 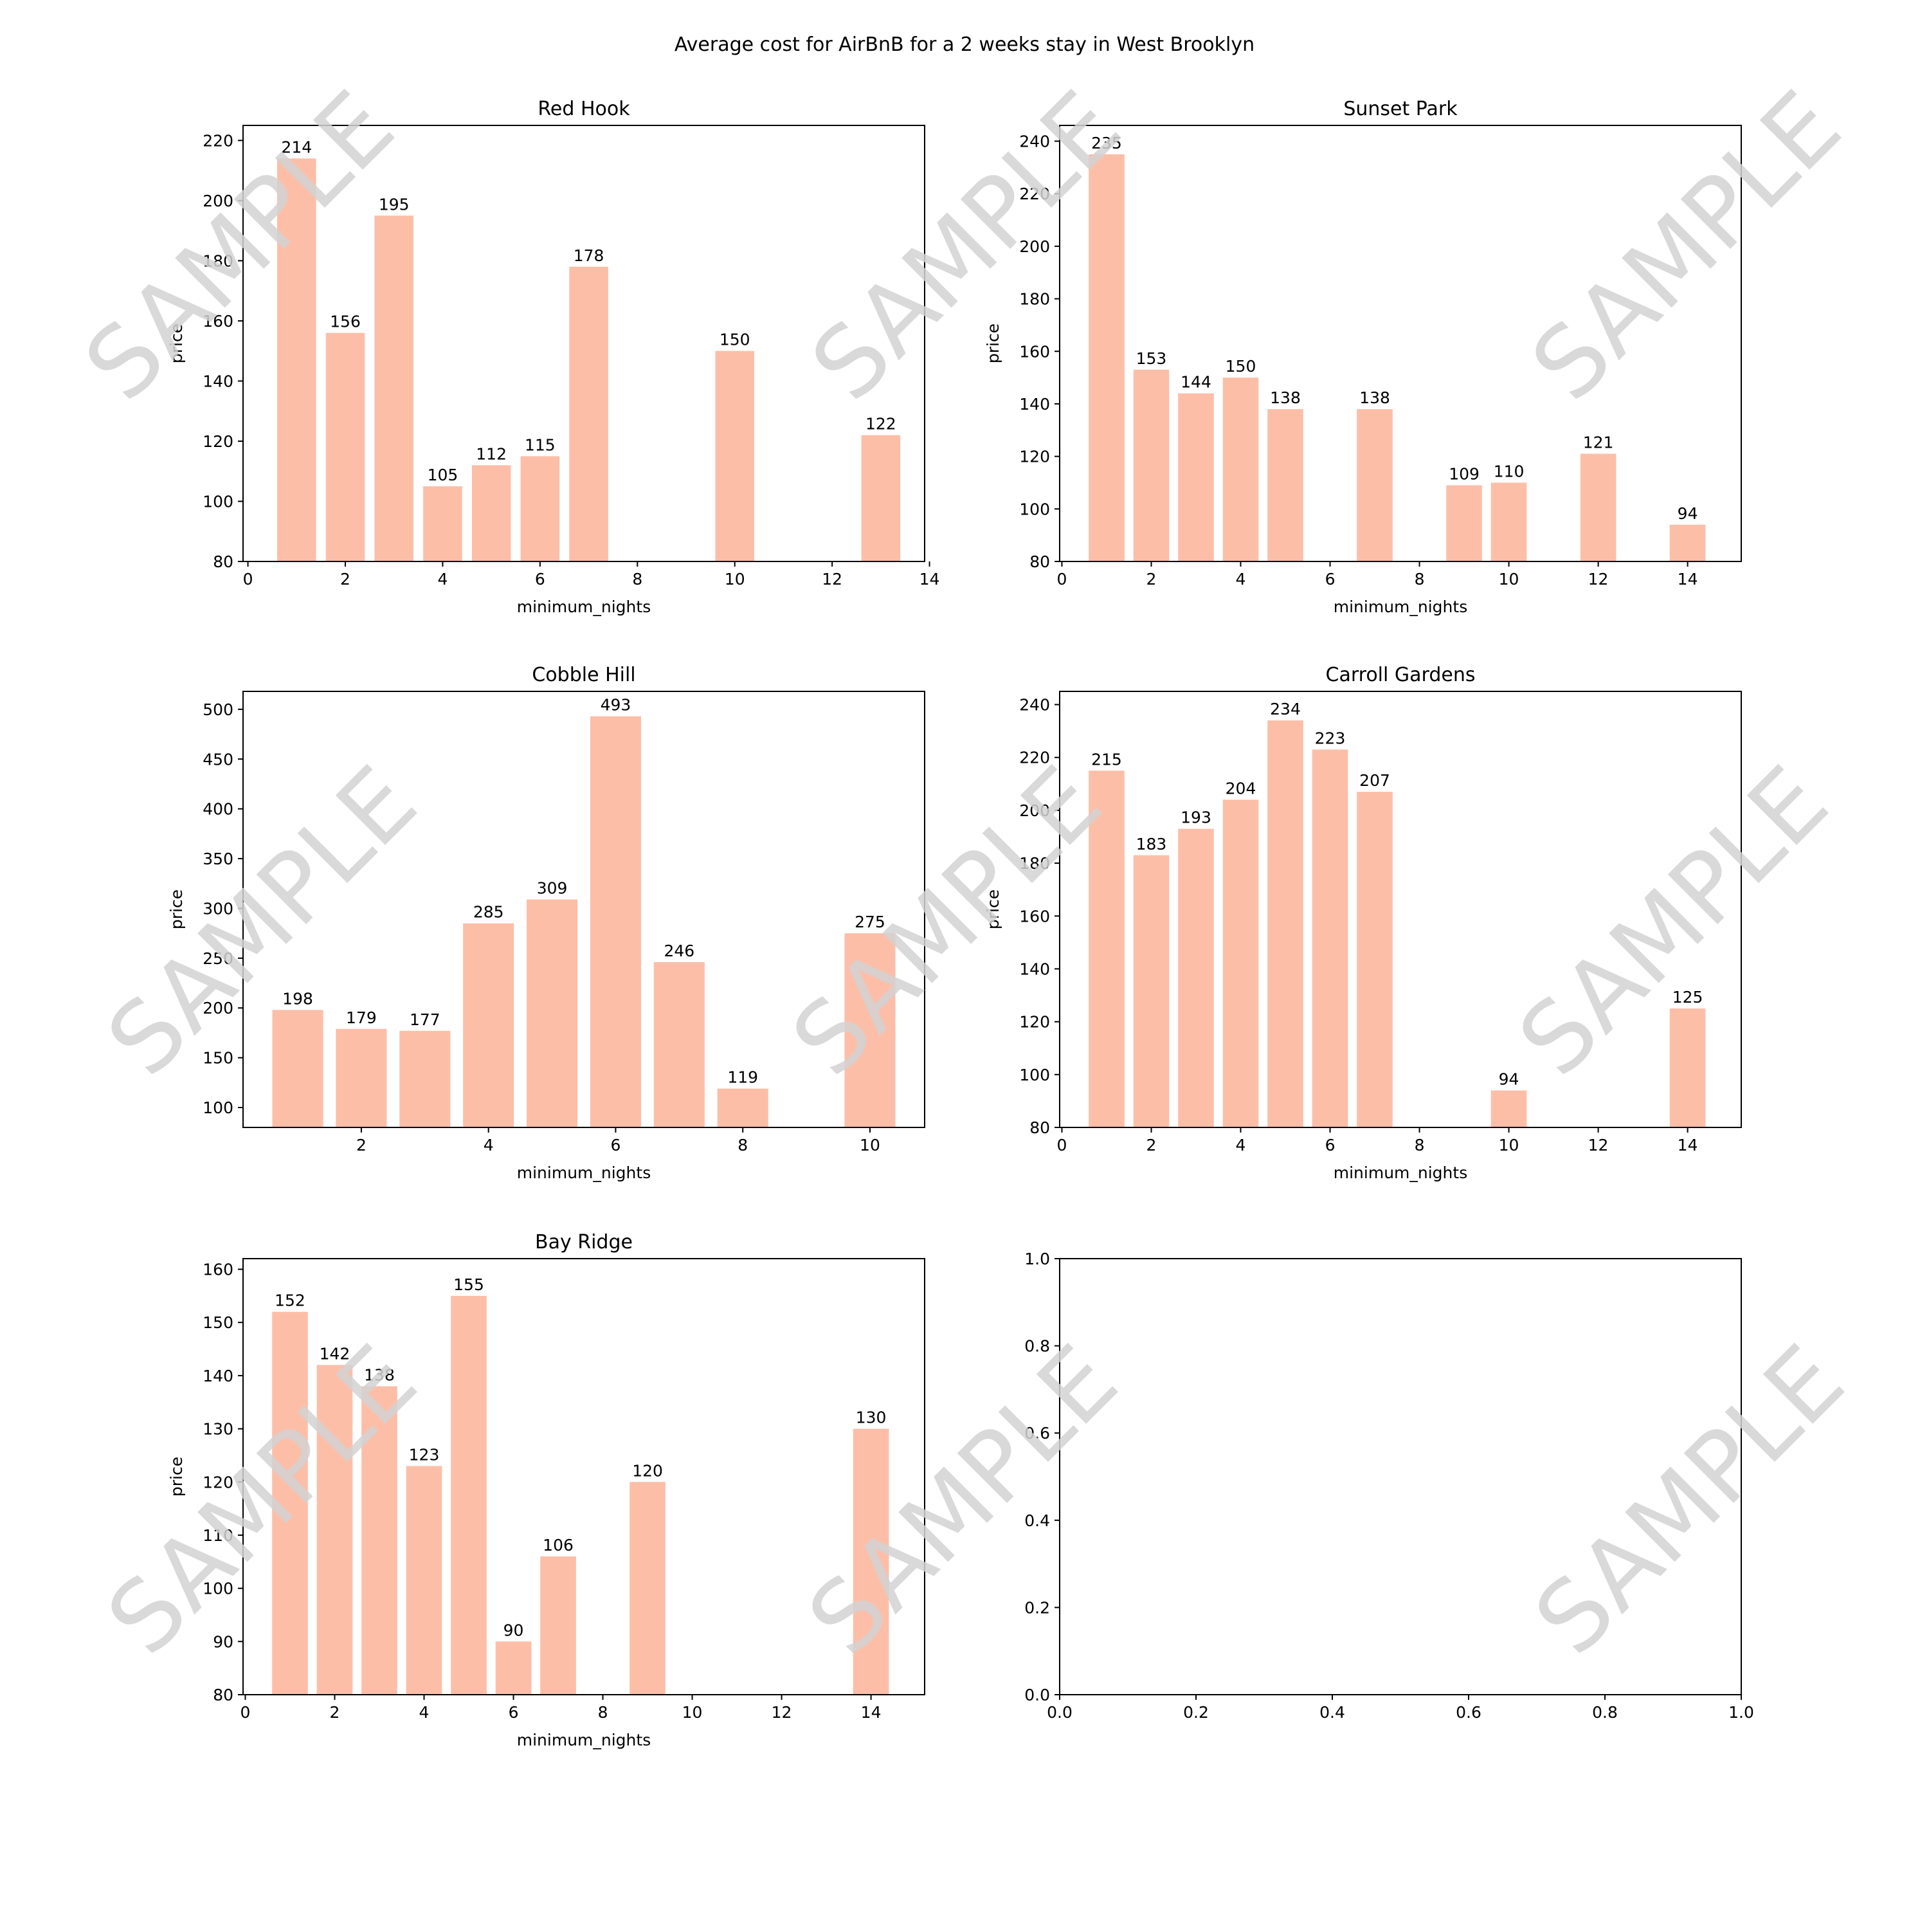 What do you see at coordinates (296, 147) in the screenshot?
I see `data-label: 214` at bounding box center [296, 147].